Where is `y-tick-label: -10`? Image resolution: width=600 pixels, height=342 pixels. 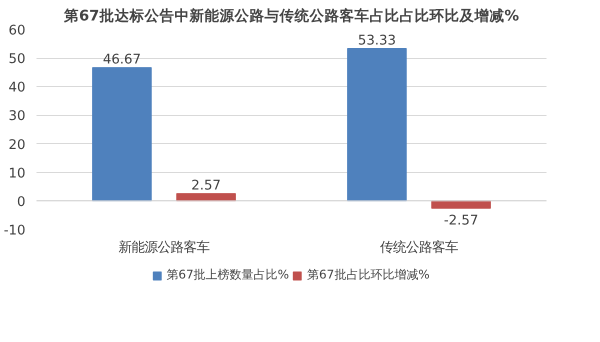
y-tick-label: -10 is located at coordinates (15, 231).